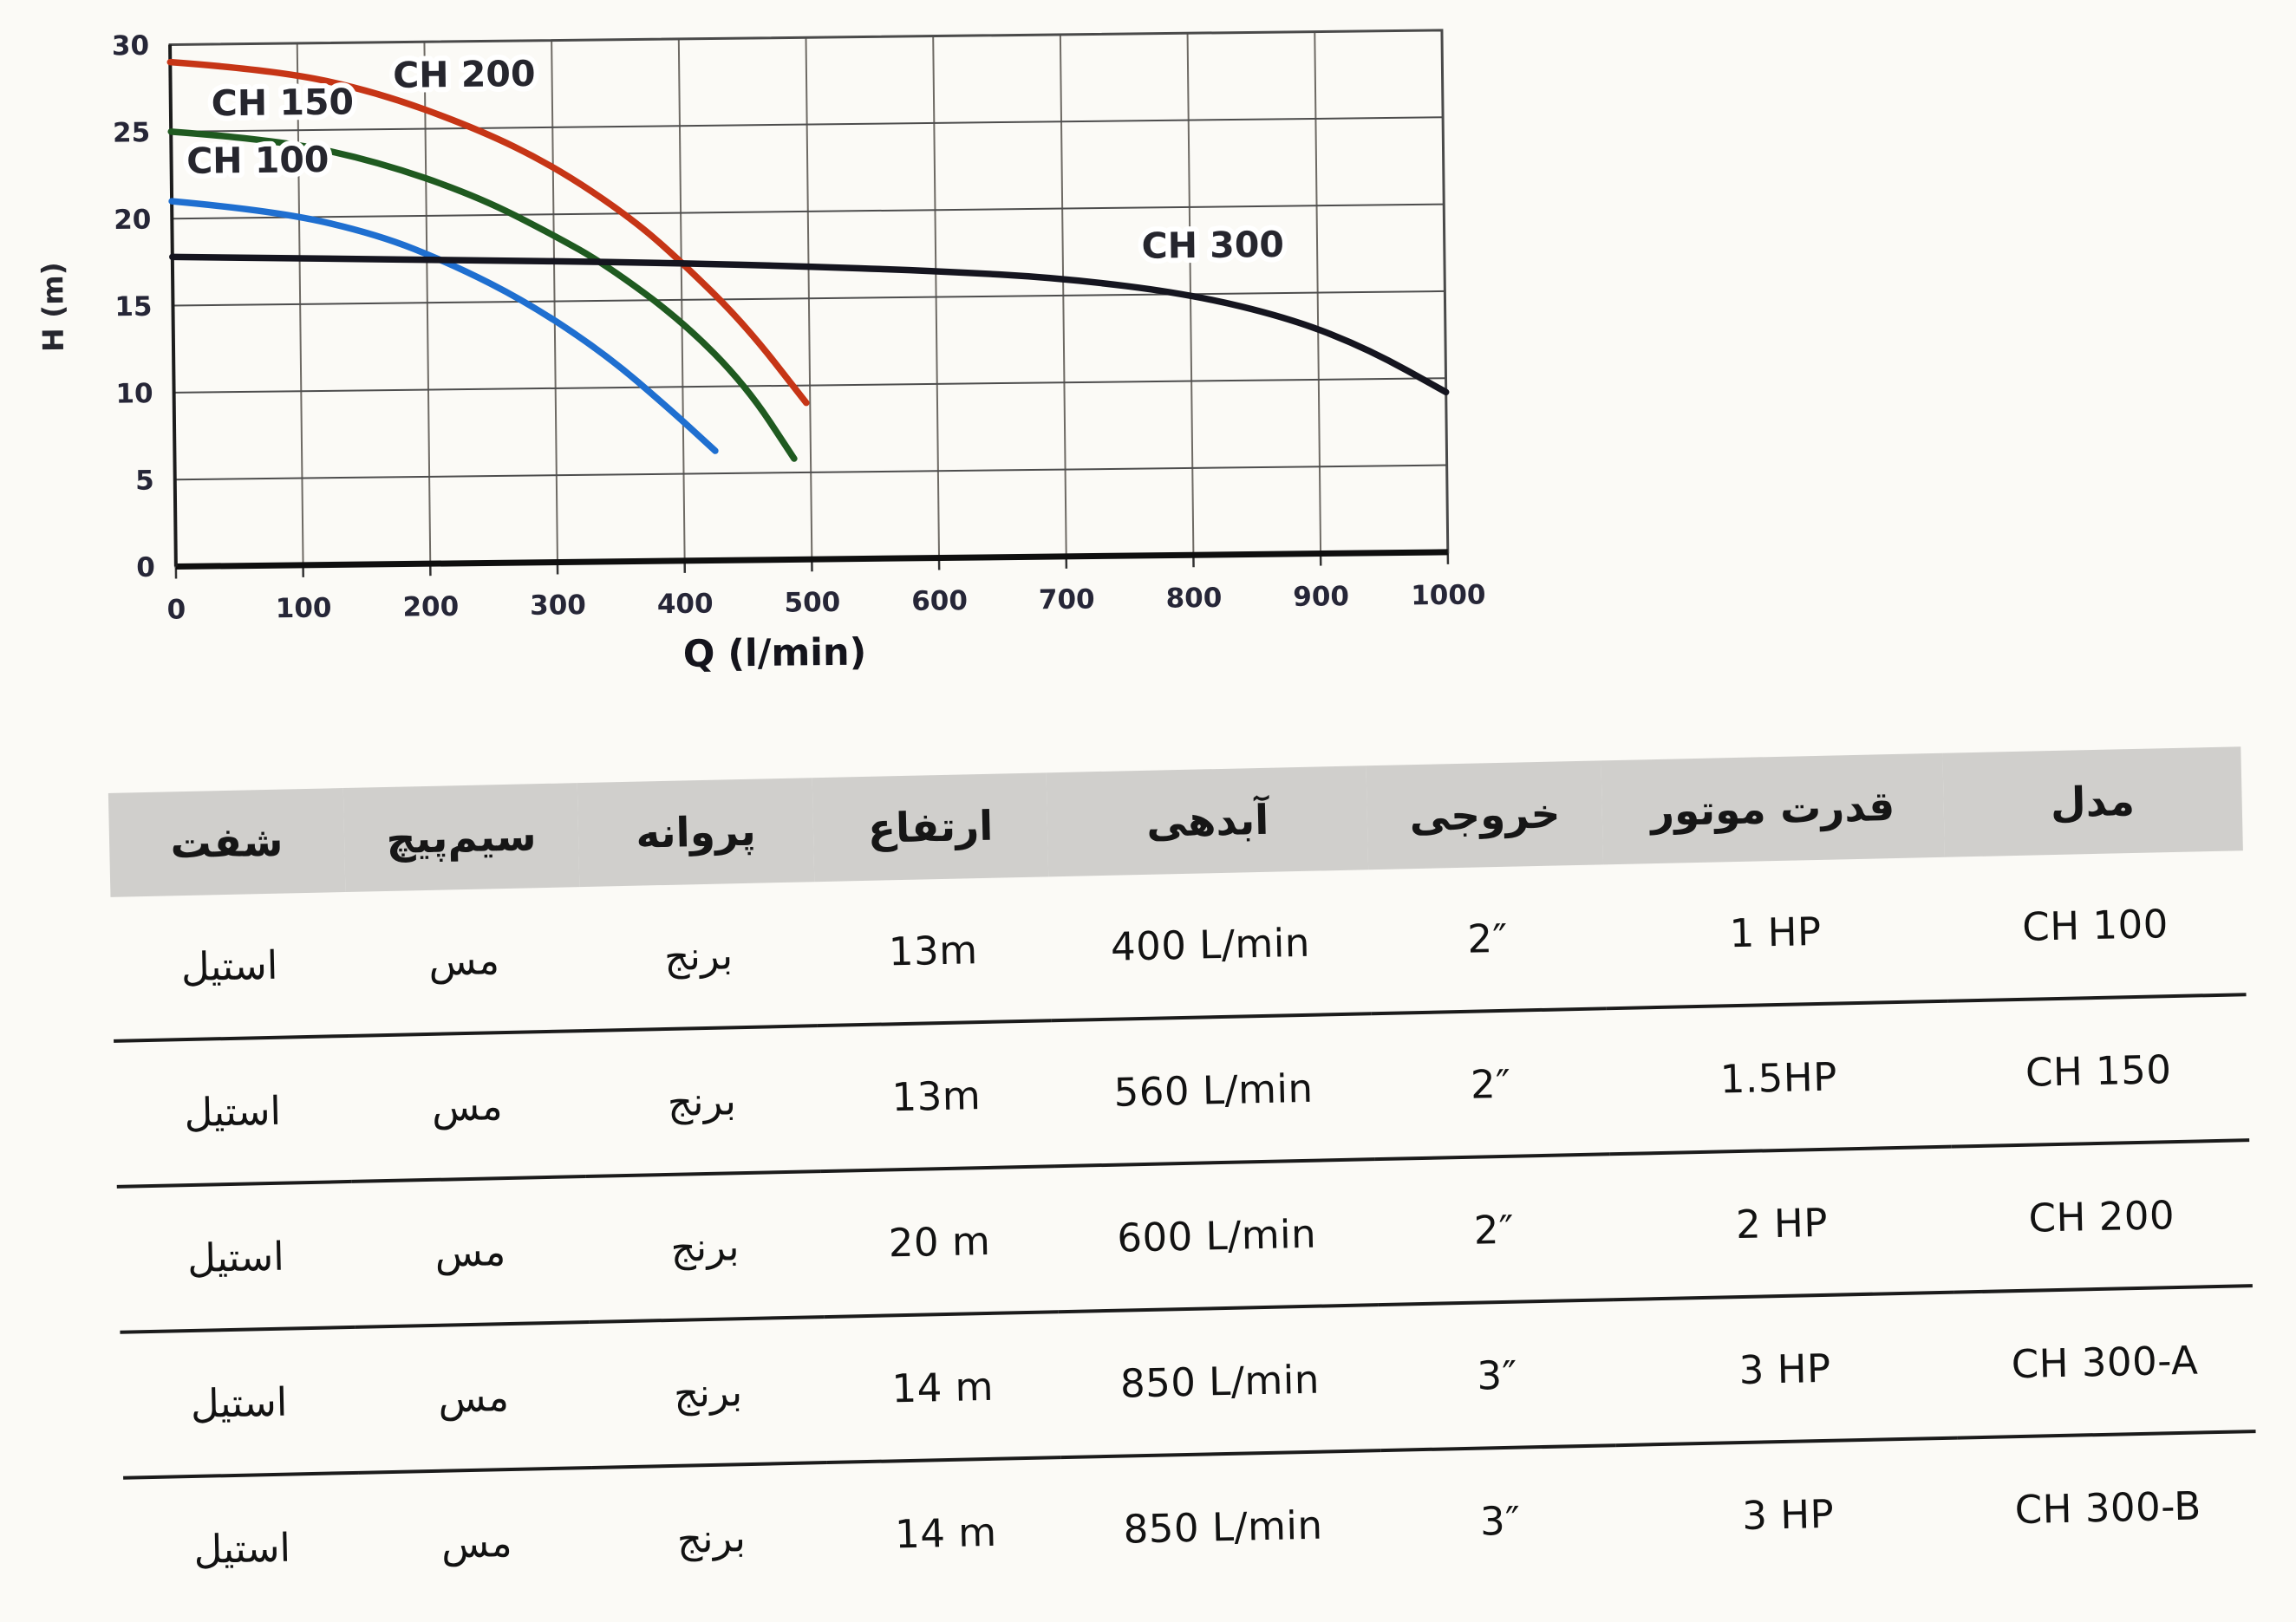 This screenshot has width=2296, height=1622. I want to click on col-header-outlet: خروجی, so click(1485, 815).